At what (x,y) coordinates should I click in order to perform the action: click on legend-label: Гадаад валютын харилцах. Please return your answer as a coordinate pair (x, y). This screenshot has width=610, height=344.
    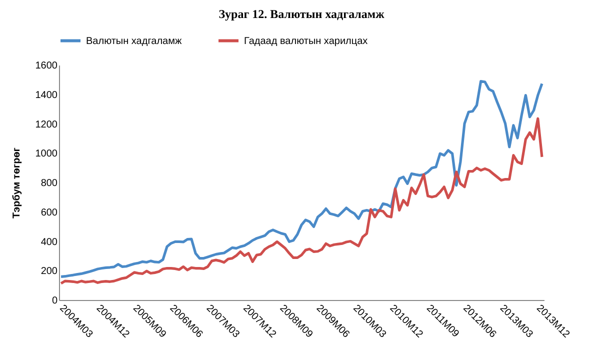
    Looking at the image, I should click on (306, 41).